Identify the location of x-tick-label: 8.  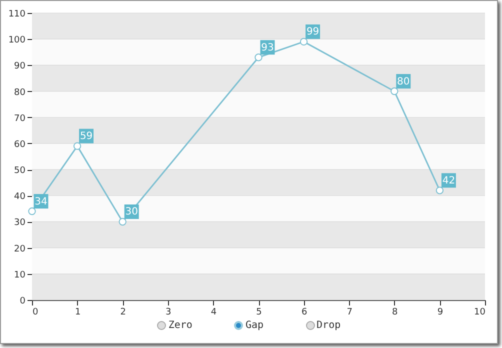
(395, 313).